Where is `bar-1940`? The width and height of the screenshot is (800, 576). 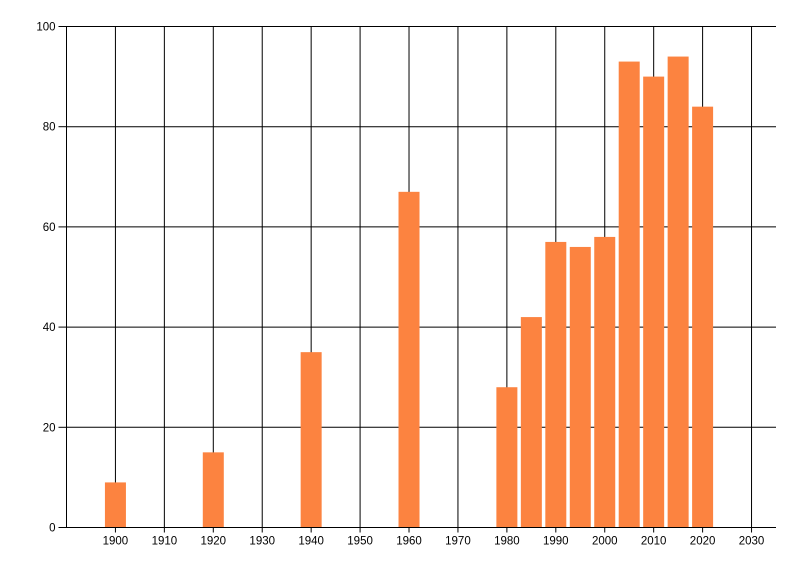
bar-1940 is located at coordinates (311, 440).